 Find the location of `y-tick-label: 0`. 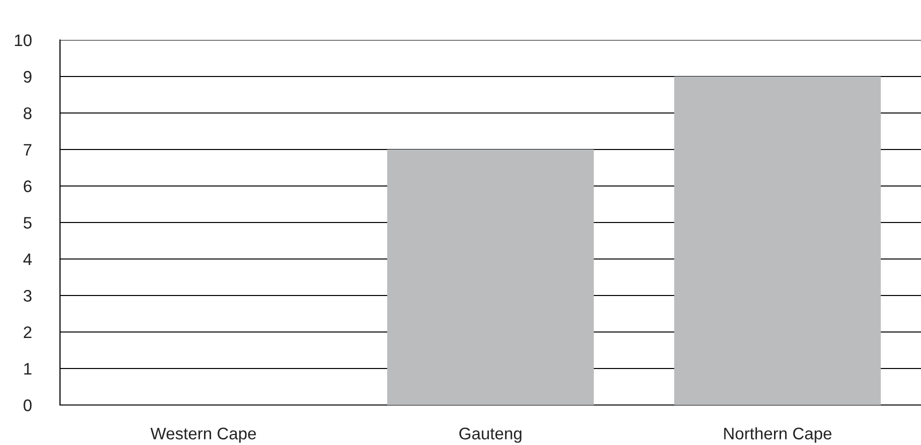

y-tick-label: 0 is located at coordinates (28, 405).